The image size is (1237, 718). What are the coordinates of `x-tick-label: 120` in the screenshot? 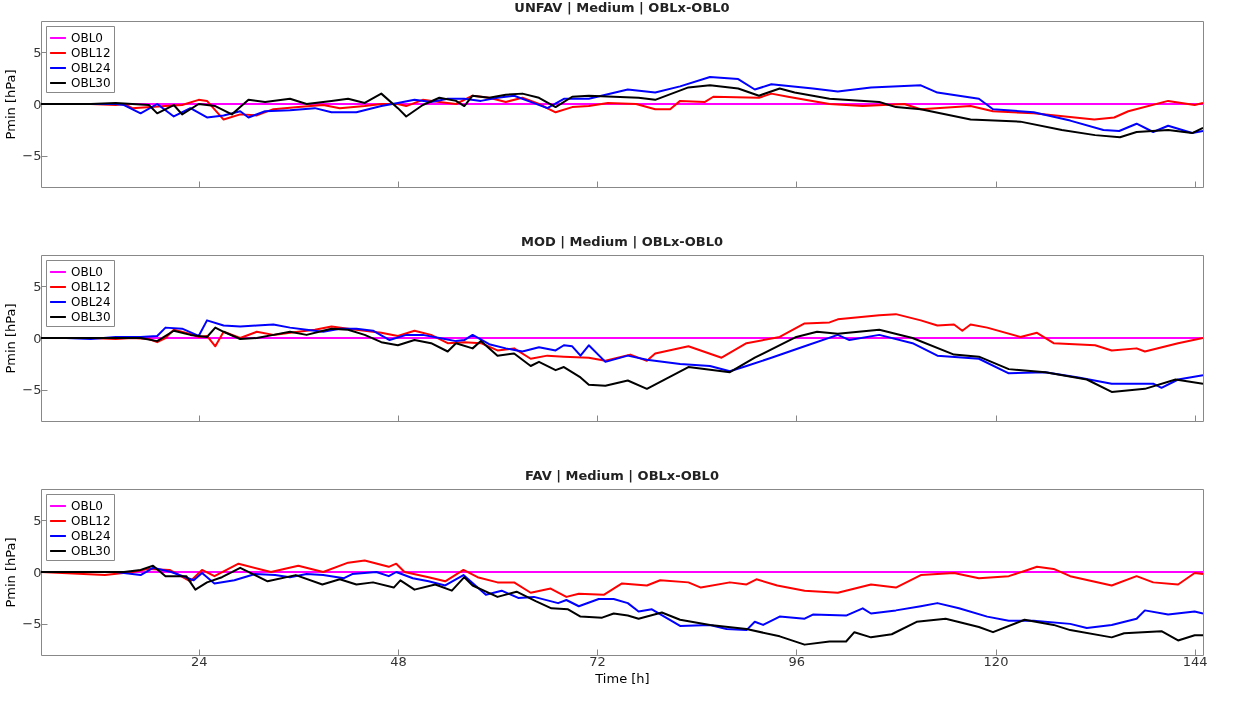 It's located at (996, 661).